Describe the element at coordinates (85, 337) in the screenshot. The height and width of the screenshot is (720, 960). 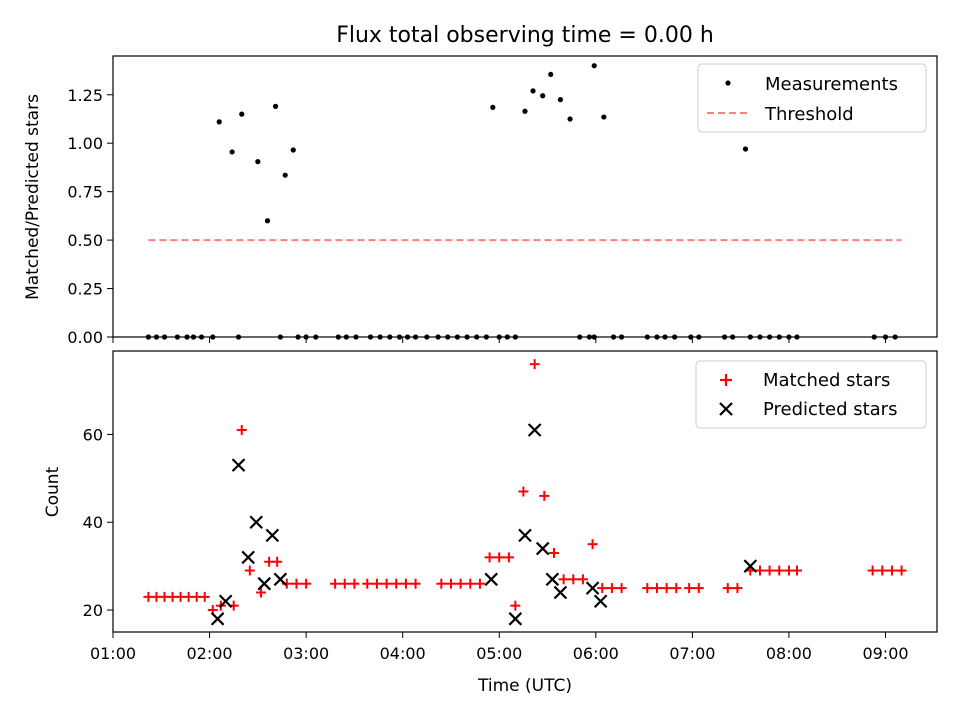
I see `top-y-tick-label: 0.00` at that location.